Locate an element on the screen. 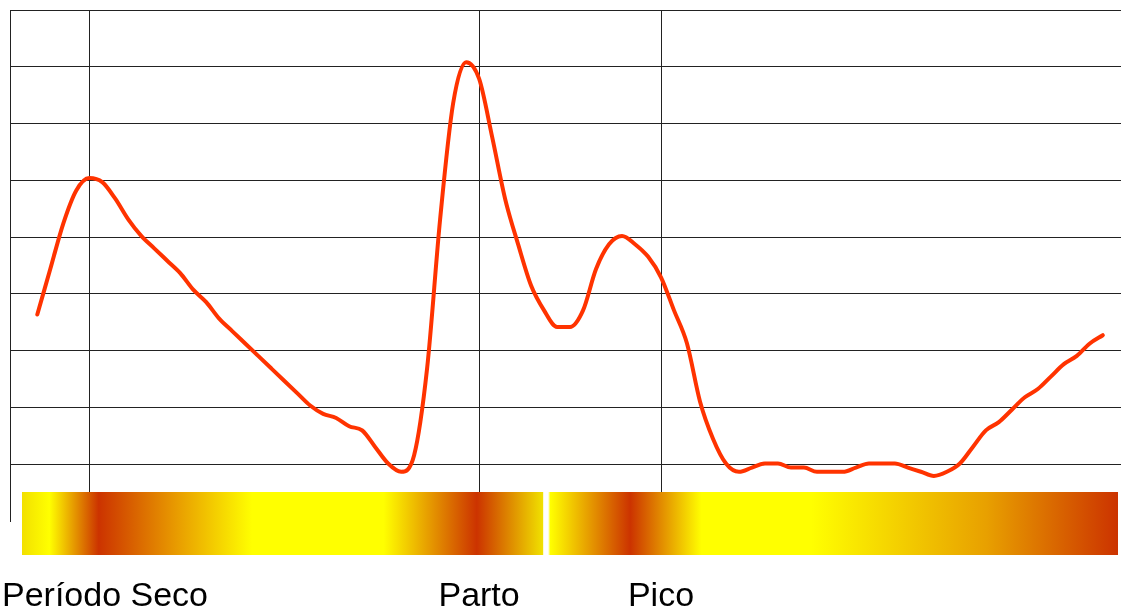  x-tick-label: Pico is located at coordinates (661, 594).